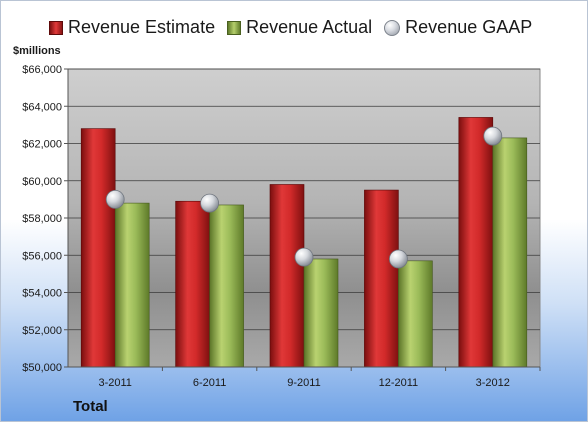  Describe the element at coordinates (142, 27) in the screenshot. I see `legend-label-estimate: Revenue Estimate` at that location.